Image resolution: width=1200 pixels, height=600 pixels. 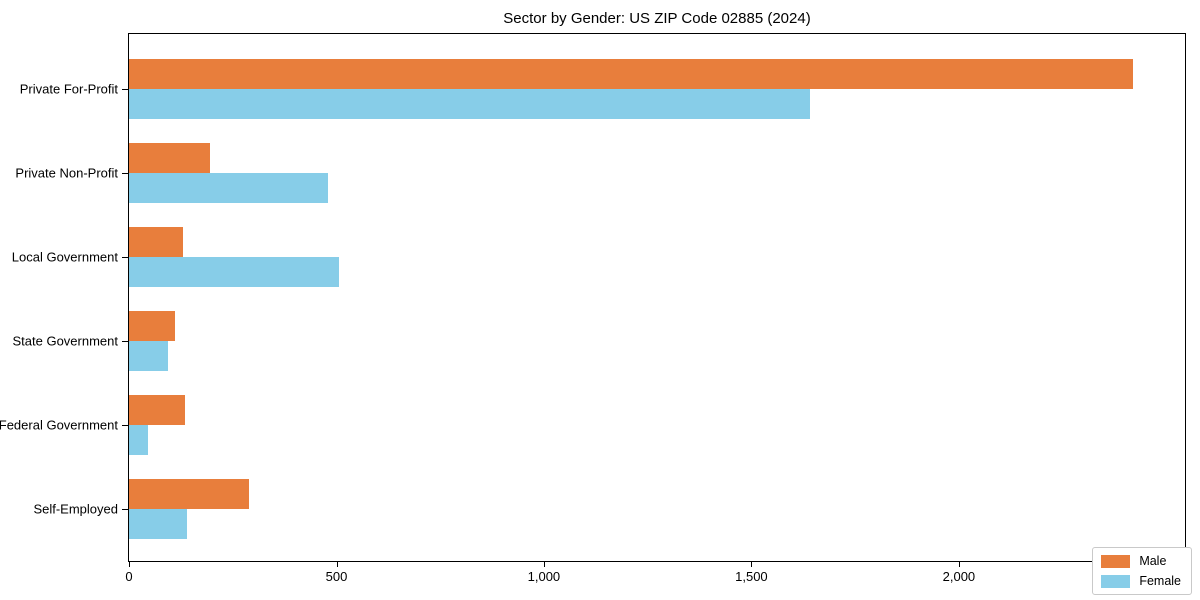 What do you see at coordinates (1116, 581) in the screenshot?
I see `legend-swatch-female` at bounding box center [1116, 581].